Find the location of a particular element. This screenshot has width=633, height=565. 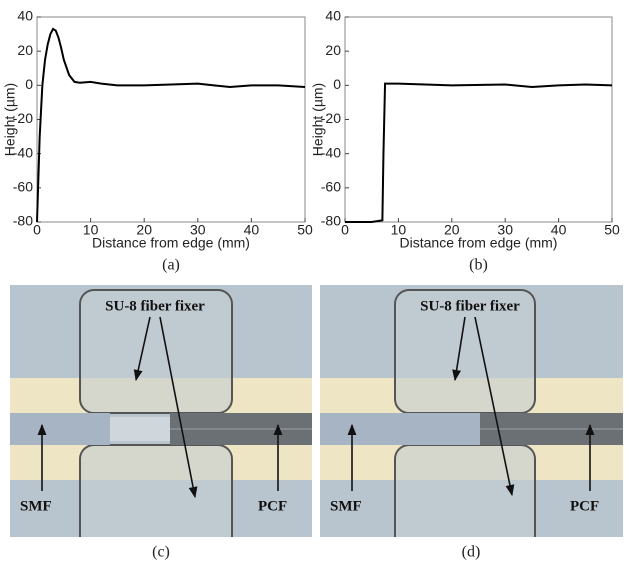

caption: (a) is located at coordinates (171, 265).